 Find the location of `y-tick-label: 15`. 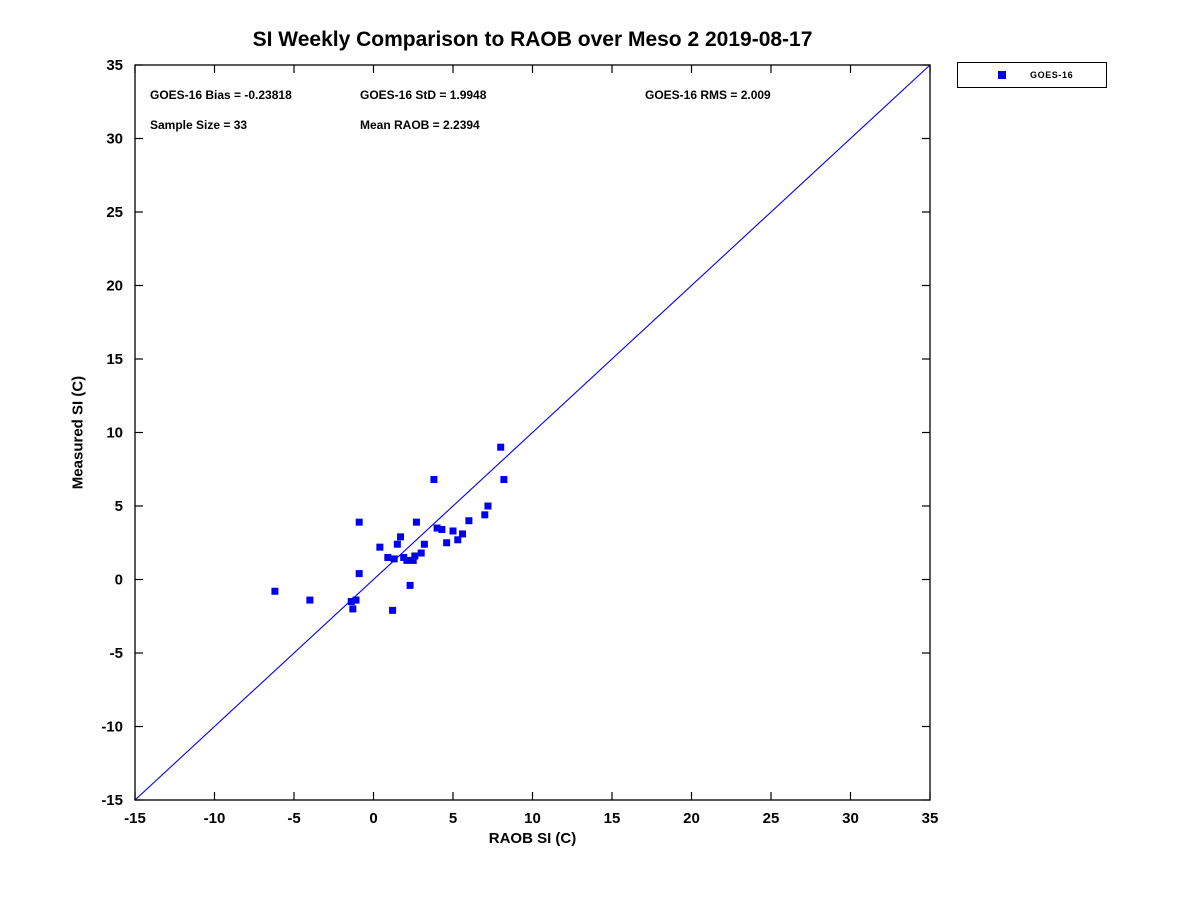

y-tick-label: 15 is located at coordinates (114, 359).